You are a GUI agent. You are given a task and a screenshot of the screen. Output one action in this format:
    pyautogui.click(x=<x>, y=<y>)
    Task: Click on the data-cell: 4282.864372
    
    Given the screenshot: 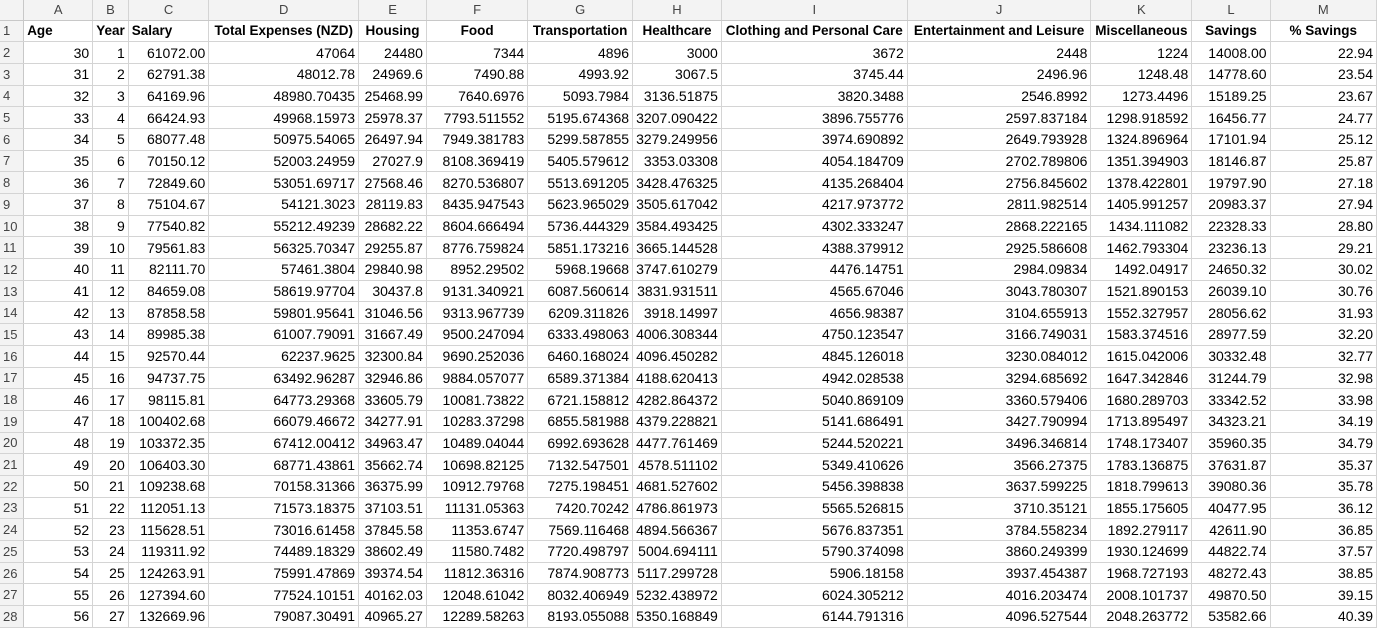 What is the action you would take?
    pyautogui.click(x=677, y=399)
    